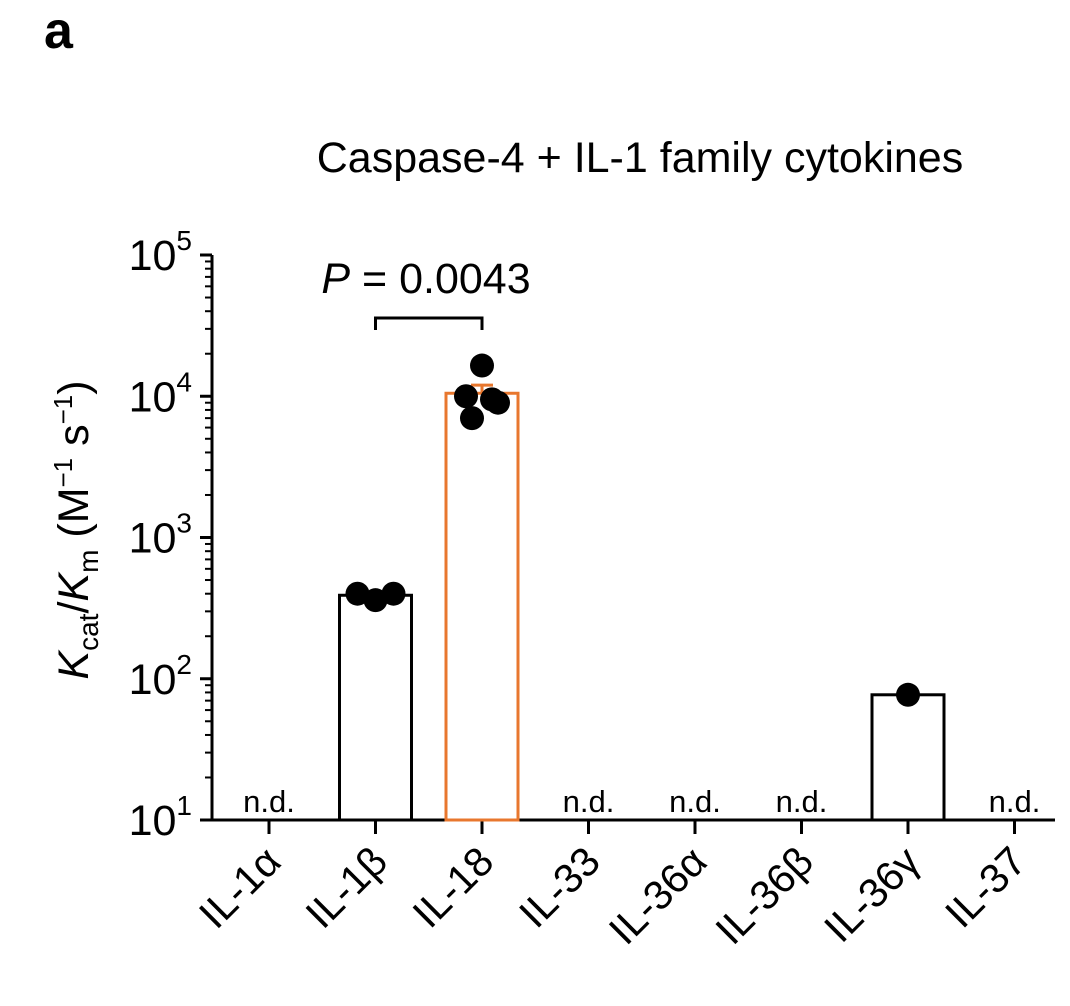  Describe the element at coordinates (184, 664) in the screenshot. I see `y-tick-exponent: 2` at that location.